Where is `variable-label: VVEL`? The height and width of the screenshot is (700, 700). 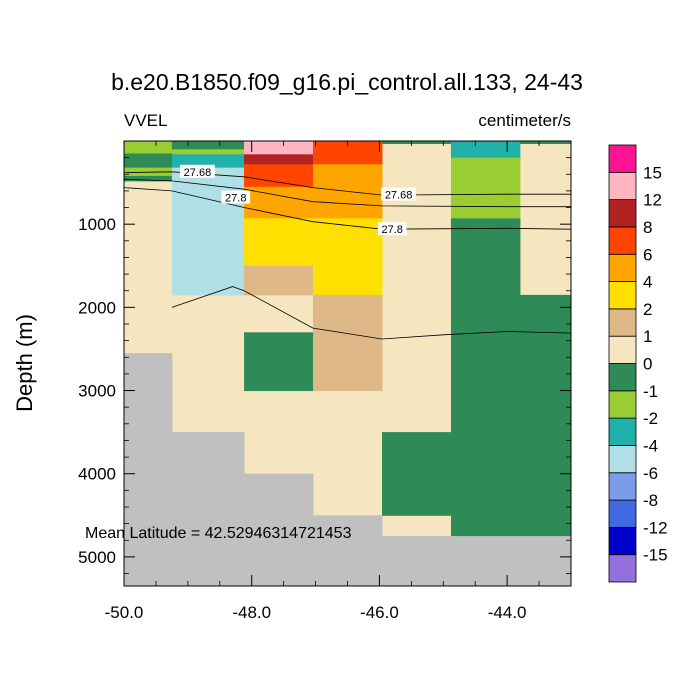
variable-label: VVEL is located at coordinates (145, 120).